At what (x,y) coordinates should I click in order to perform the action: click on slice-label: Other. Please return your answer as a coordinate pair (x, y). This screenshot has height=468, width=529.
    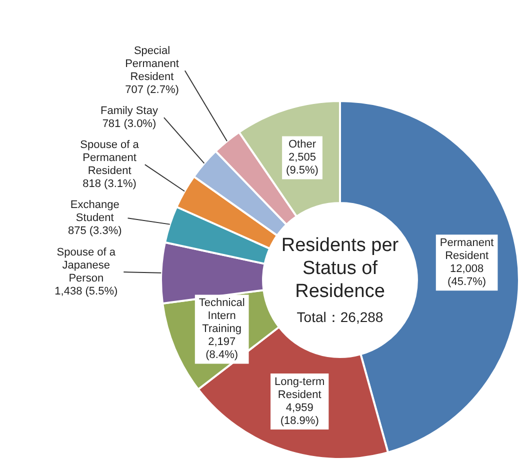
    Looking at the image, I should click on (302, 144).